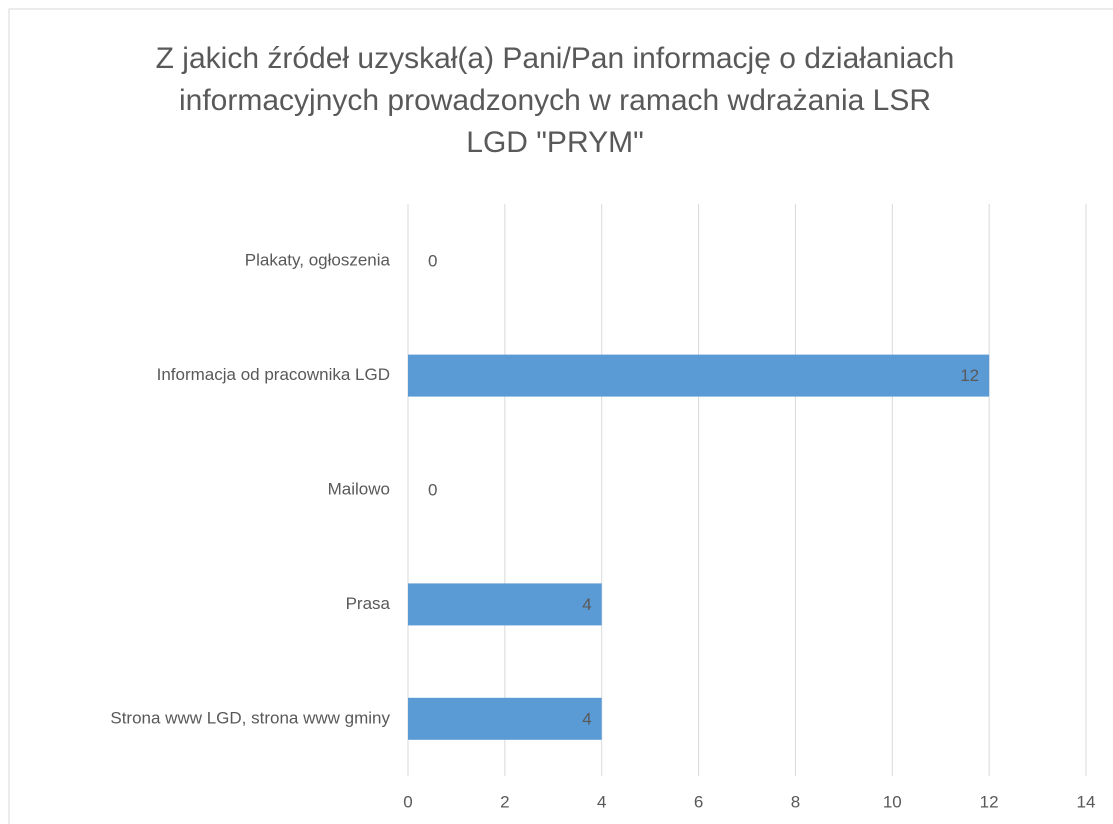  Describe the element at coordinates (892, 801) in the screenshot. I see `x-tick-label: 10` at that location.